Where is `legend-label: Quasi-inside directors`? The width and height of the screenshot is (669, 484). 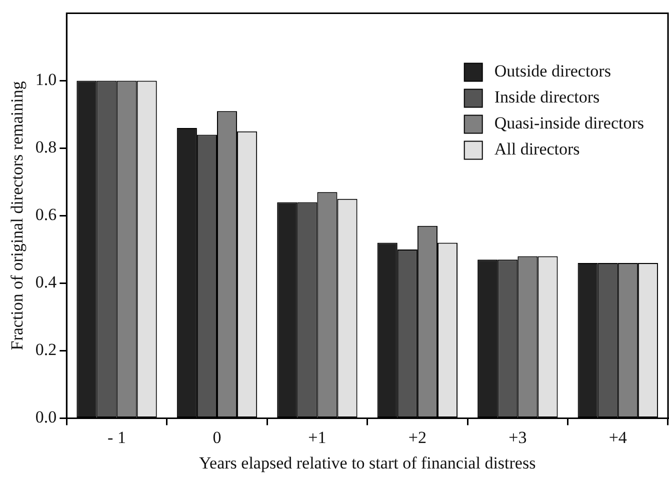
legend-label: Quasi-inside directors is located at coordinates (569, 123).